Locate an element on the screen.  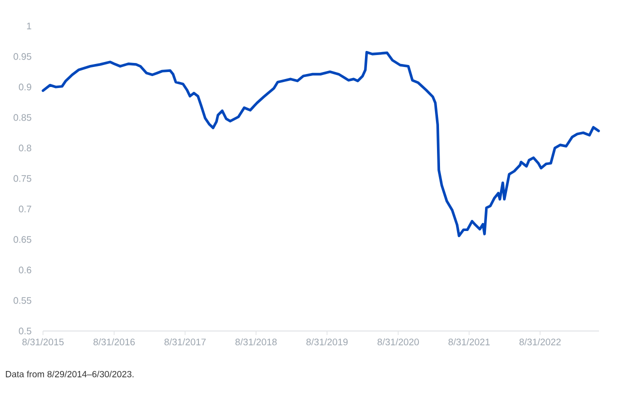
x-tick-label: 8/31/2021 is located at coordinates (469, 342).